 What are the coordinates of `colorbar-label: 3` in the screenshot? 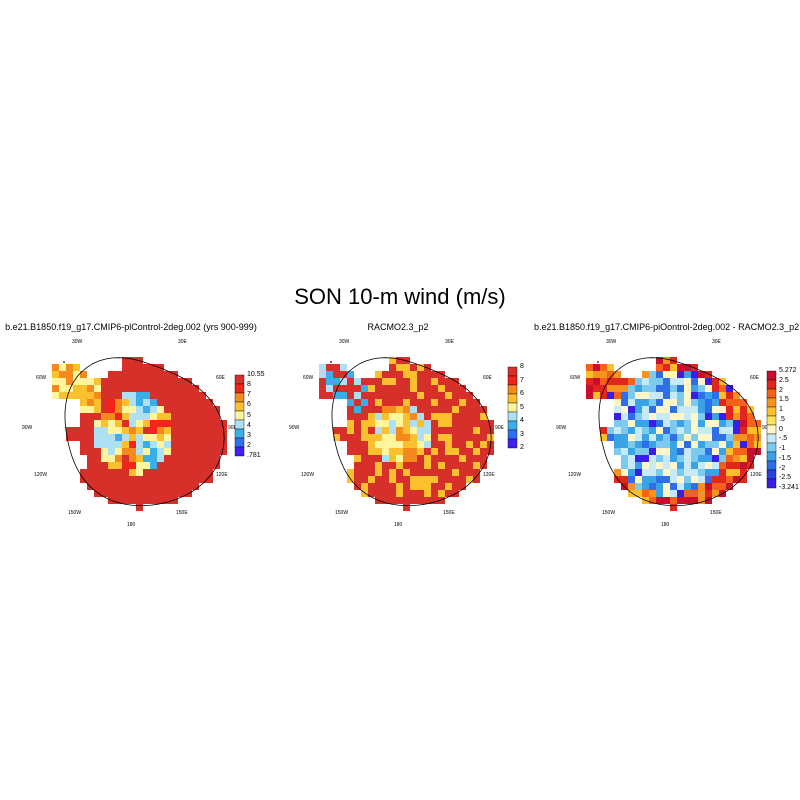 It's located at (522, 434).